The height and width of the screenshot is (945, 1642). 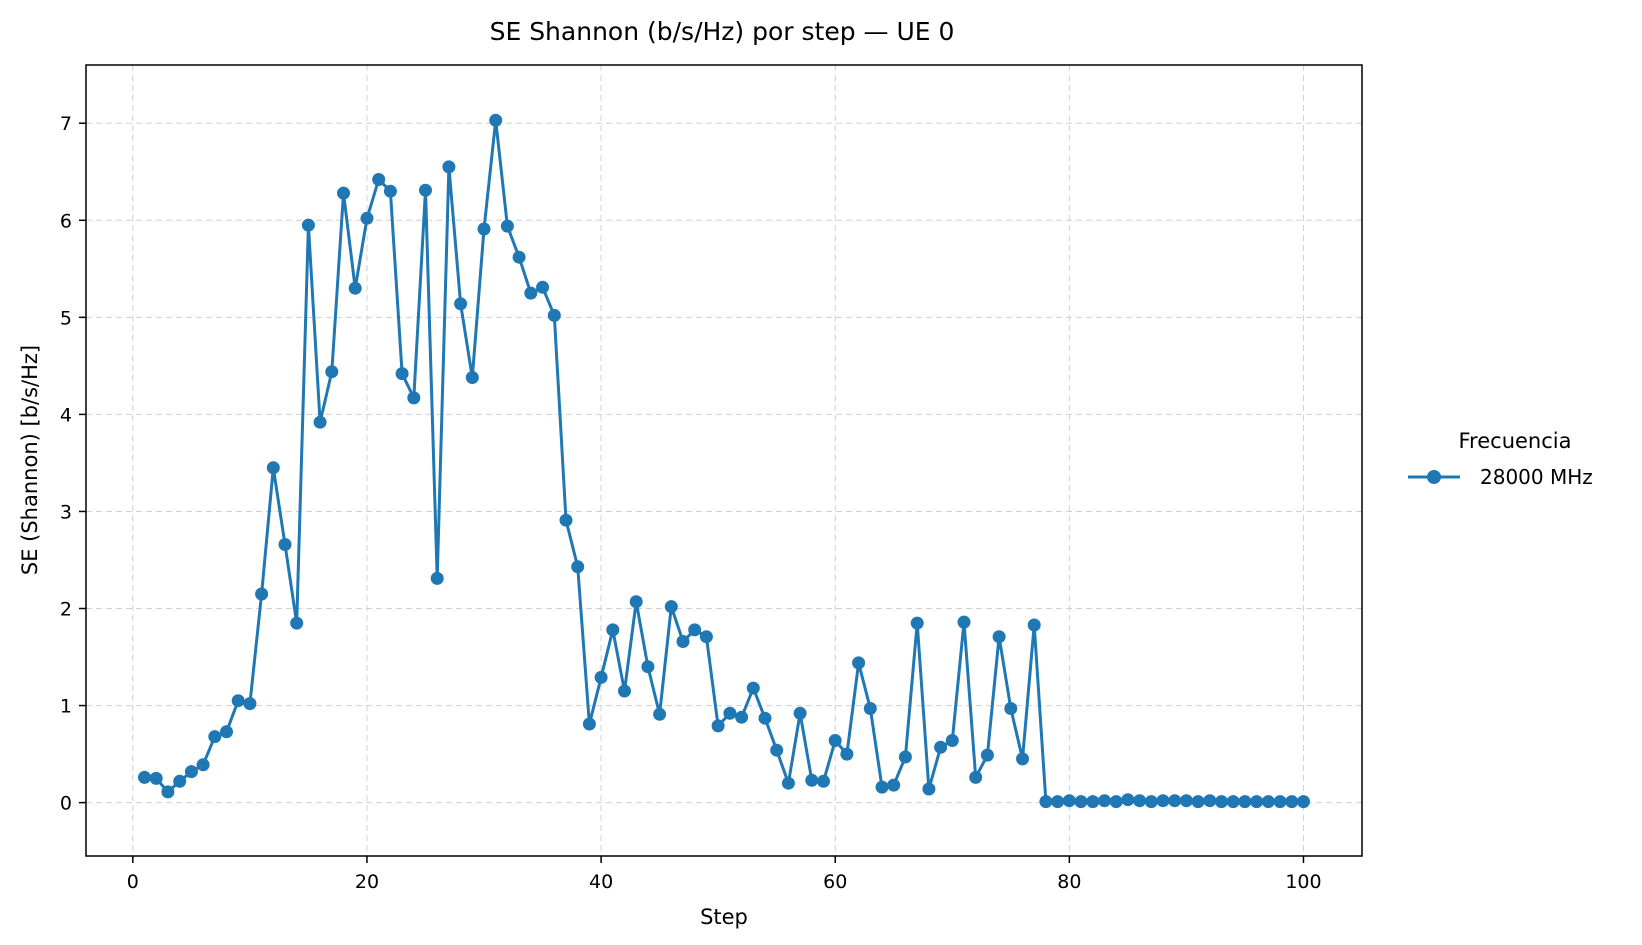 I want to click on x-tick-label: 100, so click(x=1303, y=882).